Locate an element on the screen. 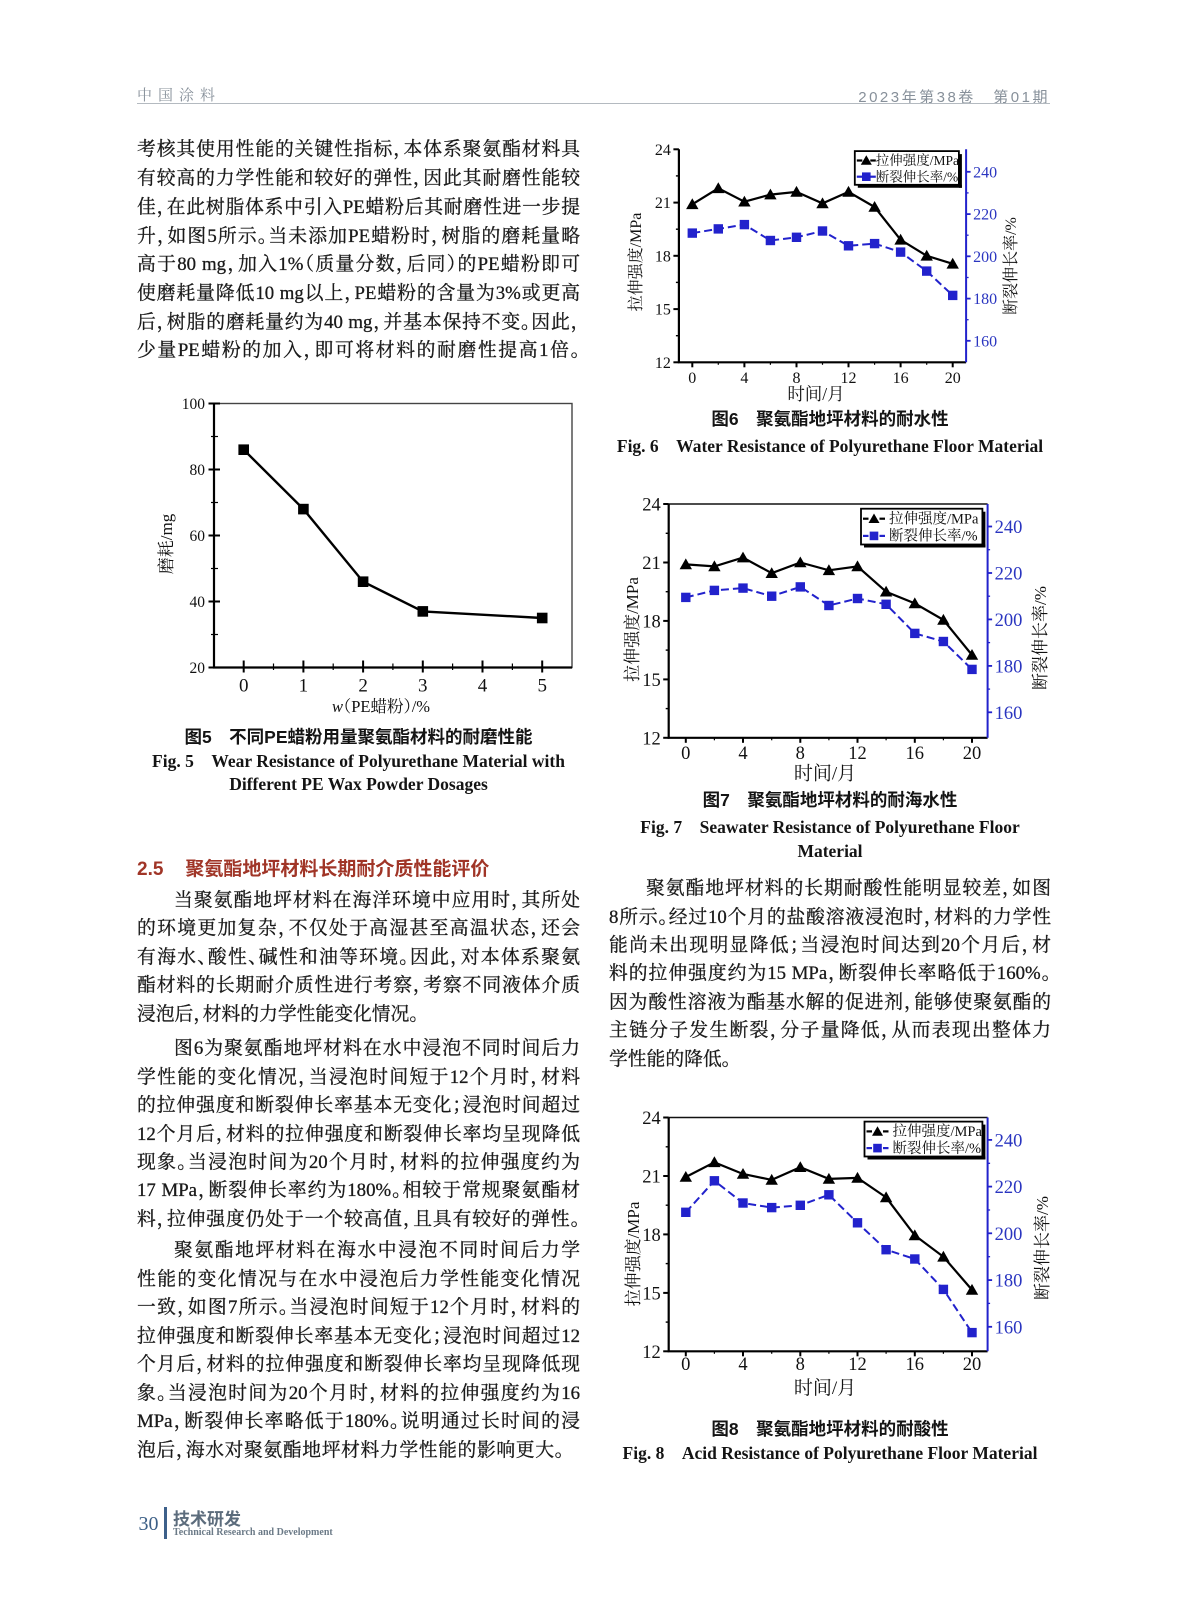 This screenshot has height=1600, width=1187. svg-text: 磨耗/mg is located at coordinates (166, 543).